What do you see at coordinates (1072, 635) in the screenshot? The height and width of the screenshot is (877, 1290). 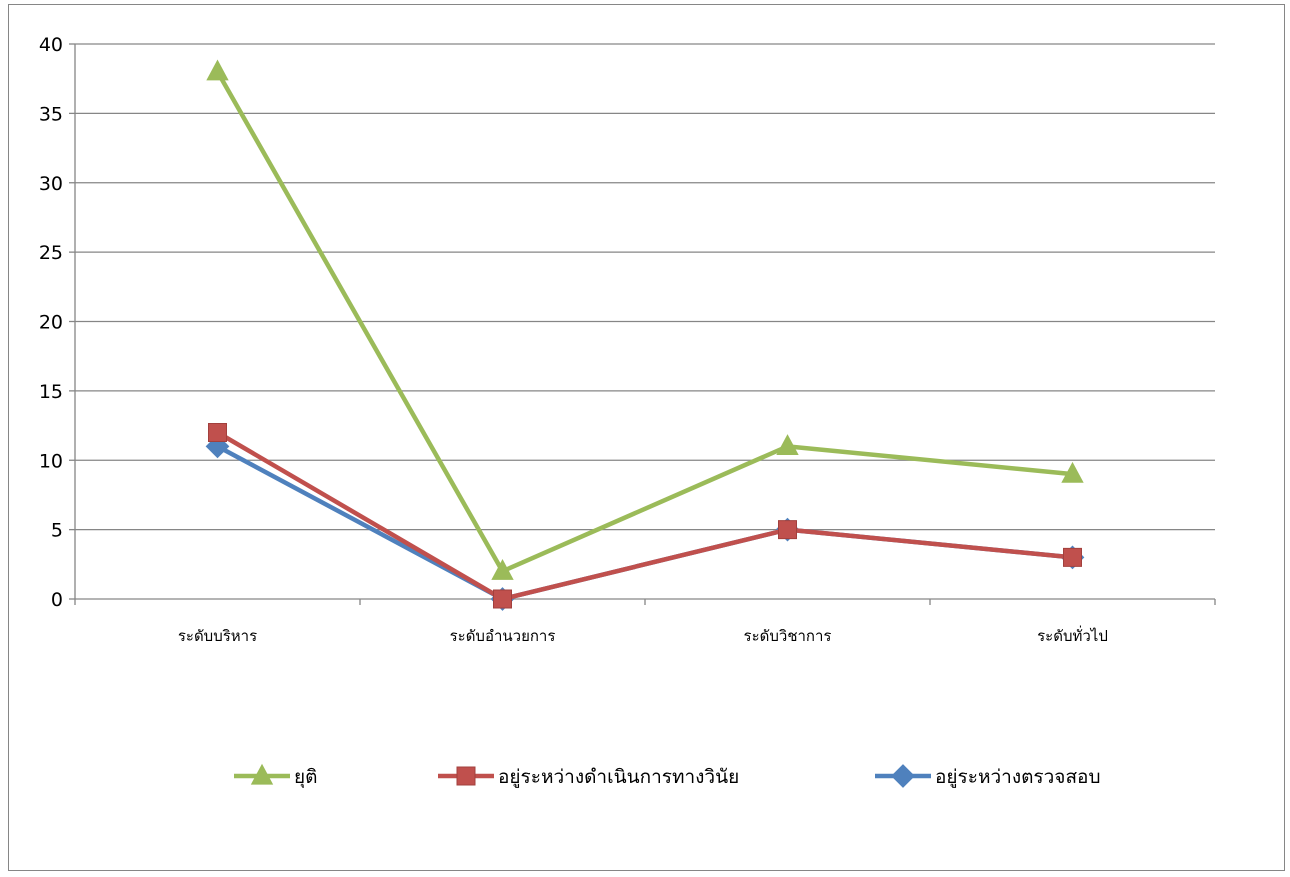 I see `x-tick-label: ระดับทั่วไป` at bounding box center [1072, 635].